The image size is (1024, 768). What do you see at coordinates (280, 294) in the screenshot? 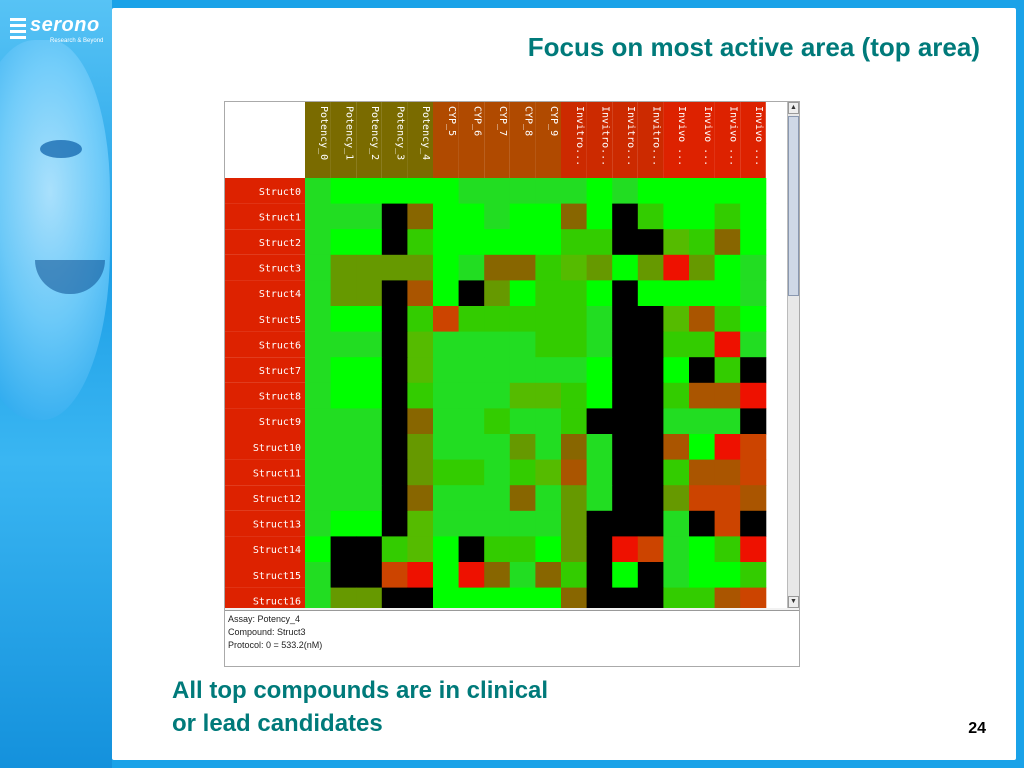
I see `row-header-label: Struct4` at bounding box center [280, 294].